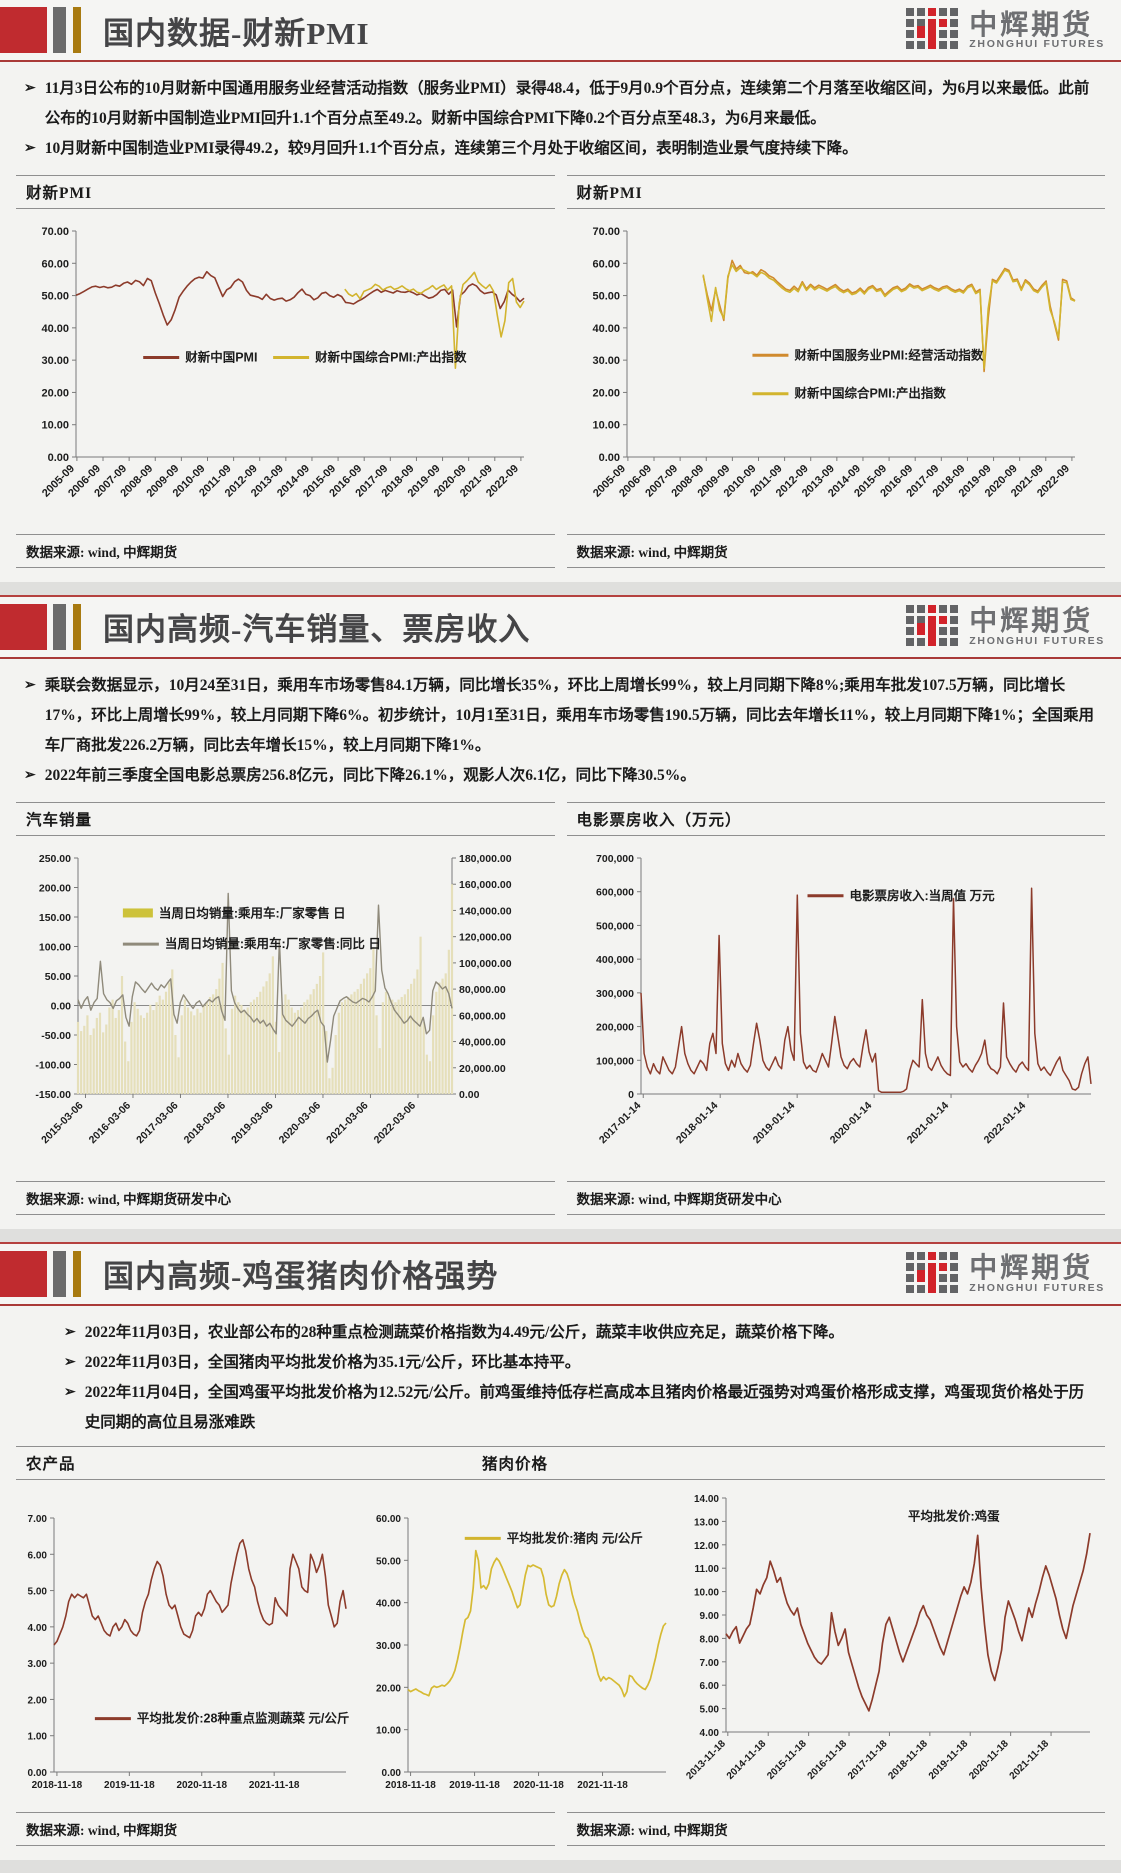 This screenshot has width=1121, height=1873. What do you see at coordinates (38, 1701) in the screenshot?
I see `svg-text: 2.00` at bounding box center [38, 1701].